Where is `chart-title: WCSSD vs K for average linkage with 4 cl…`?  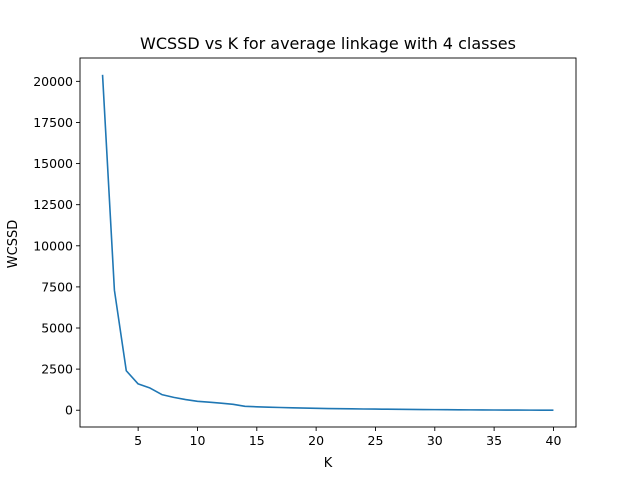
chart-title: WCSSD vs K for average linkage with 4 cl… is located at coordinates (328, 43).